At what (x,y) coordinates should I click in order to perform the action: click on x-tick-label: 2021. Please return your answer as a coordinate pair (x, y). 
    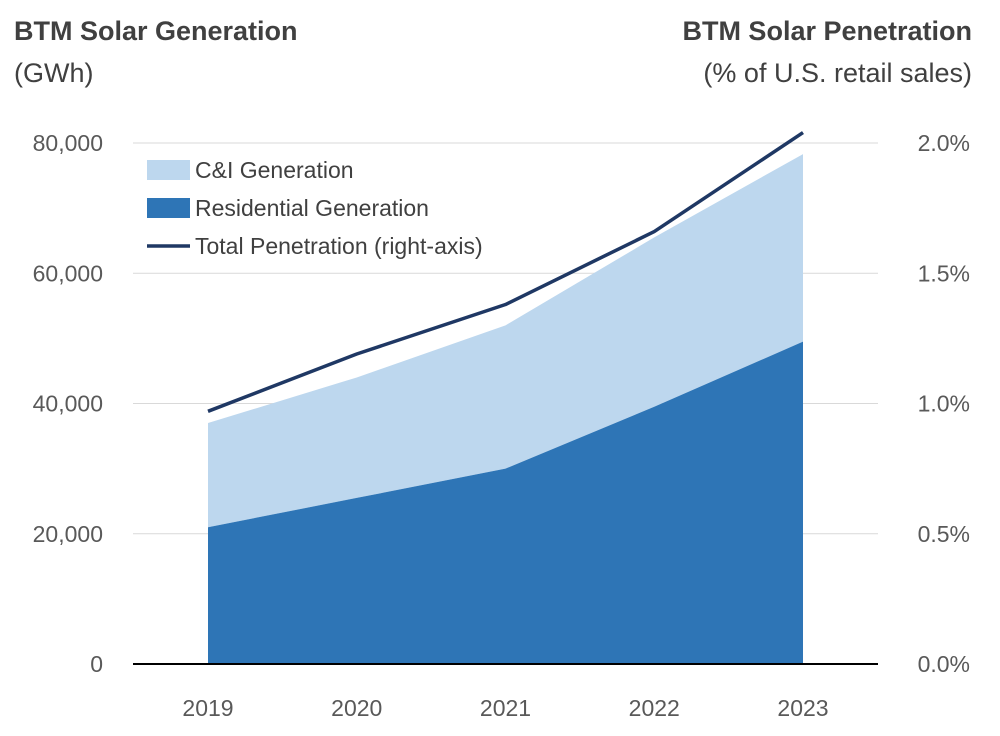
    Looking at the image, I should click on (505, 708).